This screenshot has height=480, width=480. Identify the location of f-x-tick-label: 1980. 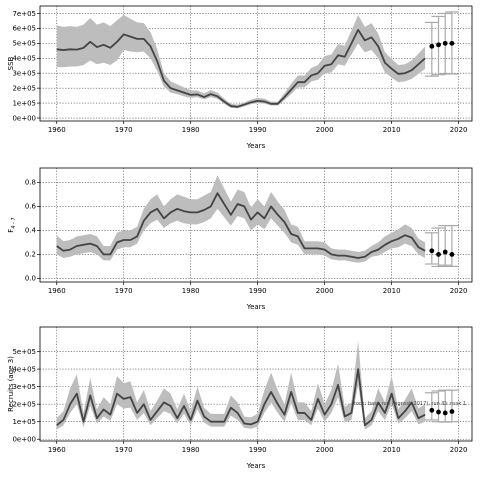
(191, 291).